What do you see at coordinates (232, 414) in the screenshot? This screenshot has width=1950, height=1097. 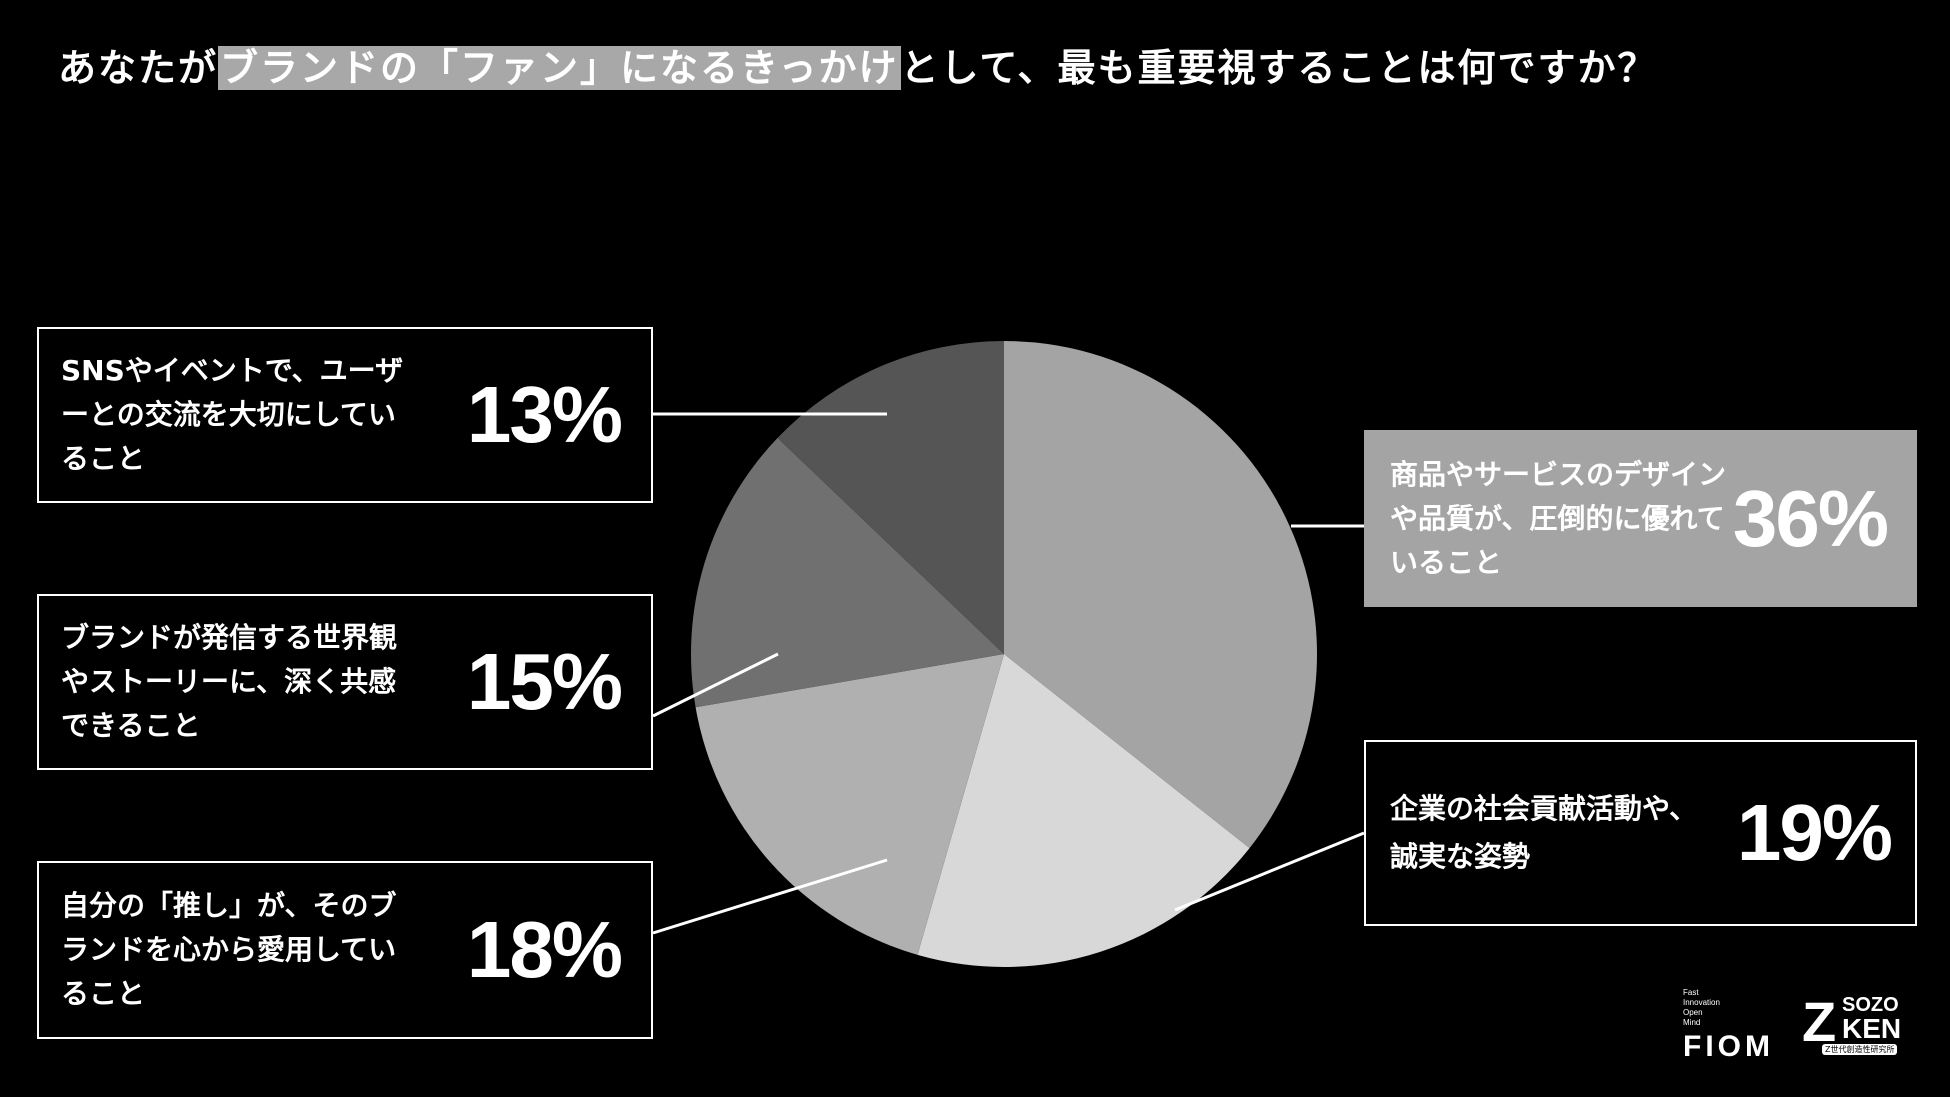 I see `callout-sns-text: SNSやイベントで、ユーザーとの交流を大切にしていること` at bounding box center [232, 414].